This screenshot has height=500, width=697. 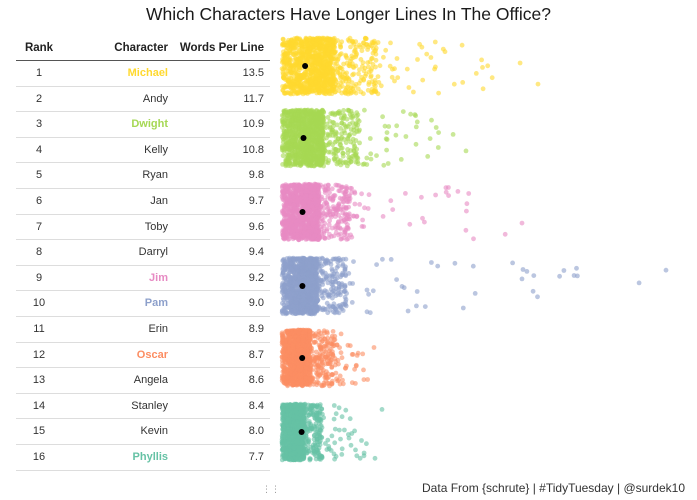 I want to click on table-row: 3 Dwight 10.9, so click(x=143, y=125).